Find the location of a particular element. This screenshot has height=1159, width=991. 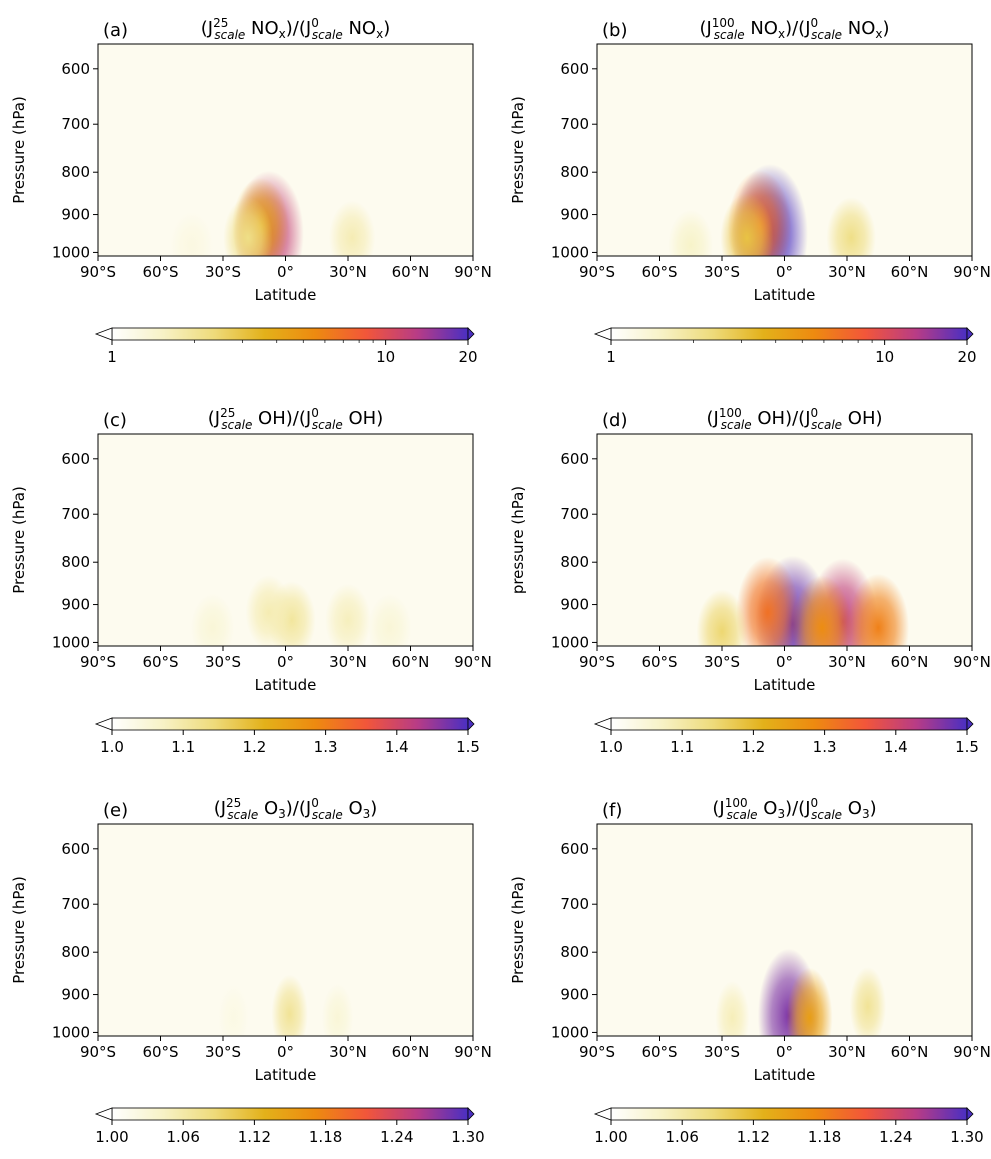

panel-letter: (b) is located at coordinates (614, 30).